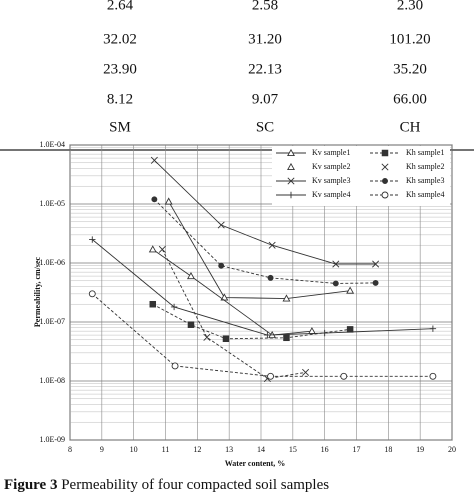 The height and width of the screenshot is (493, 474). I want to click on x-tick-label: 15, so click(293, 449).